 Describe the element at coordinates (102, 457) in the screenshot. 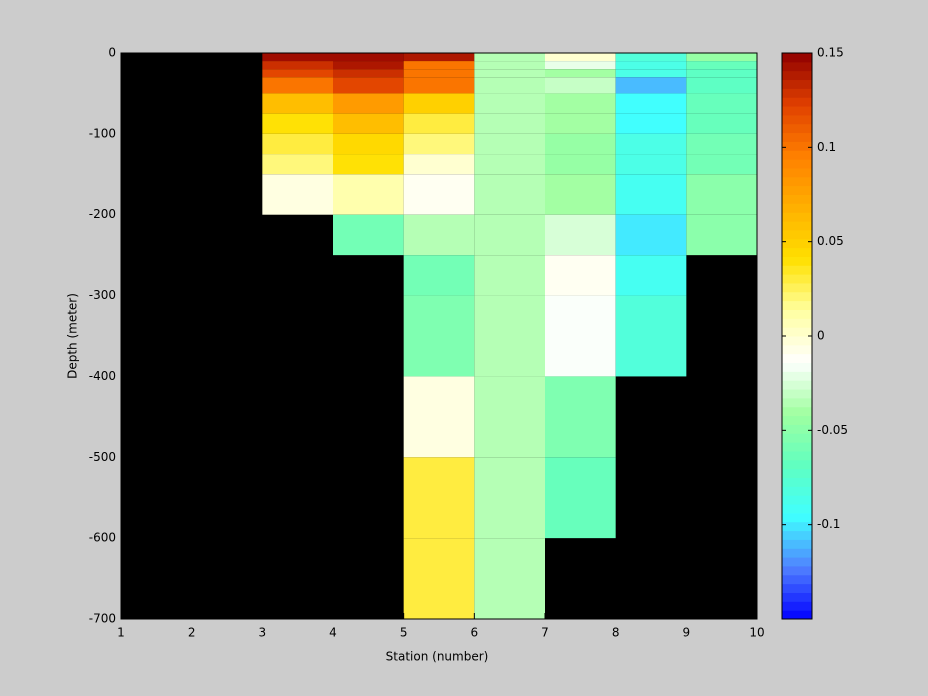

I see `y-tick-label: -500` at that location.